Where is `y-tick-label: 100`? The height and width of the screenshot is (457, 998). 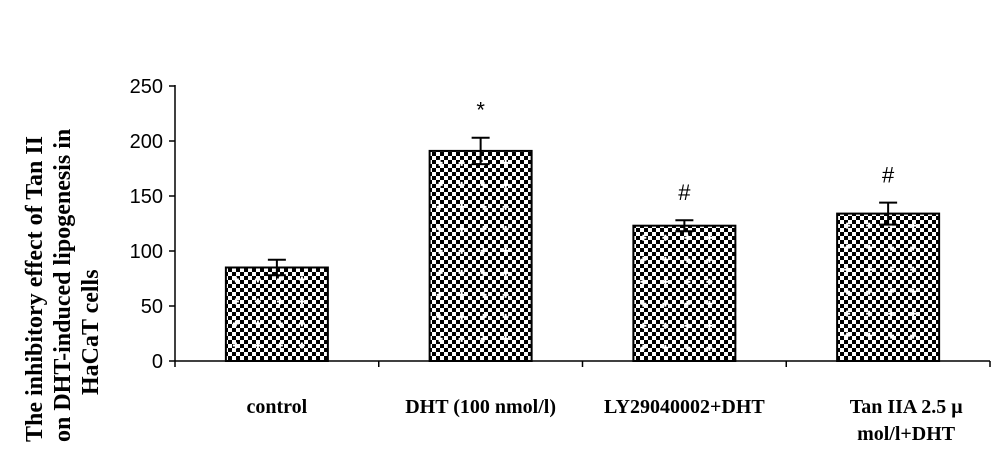
y-tick-label: 100 is located at coordinates (146, 252).